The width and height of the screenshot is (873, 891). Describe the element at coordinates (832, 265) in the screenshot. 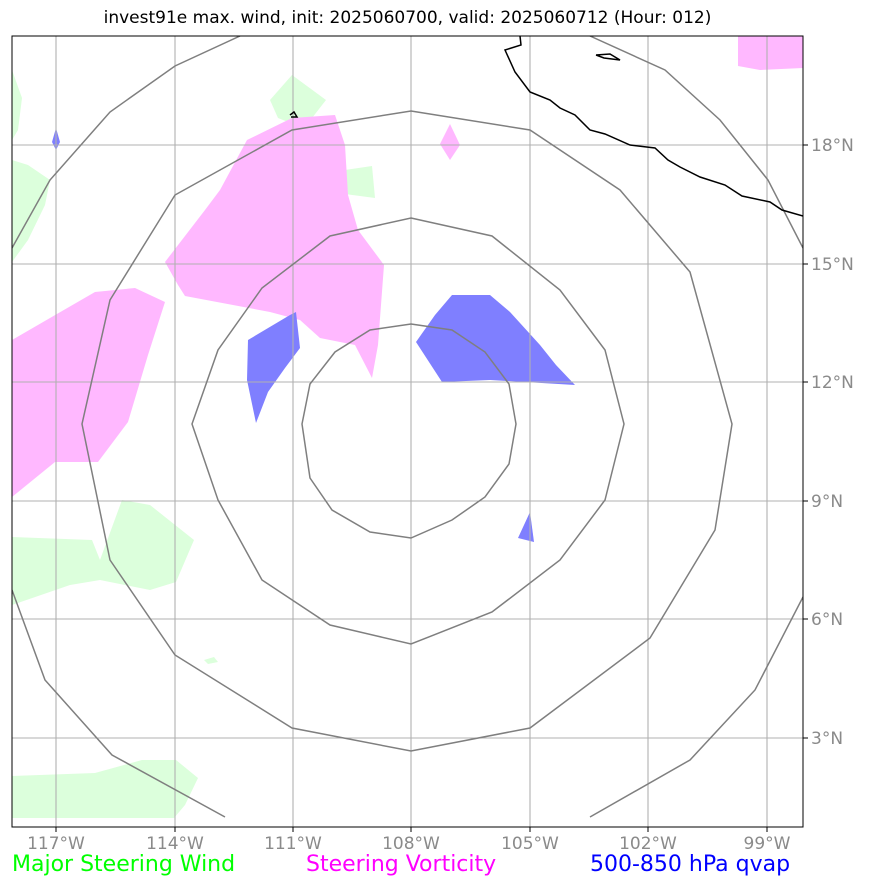

I see `lat-label: 15°N` at that location.